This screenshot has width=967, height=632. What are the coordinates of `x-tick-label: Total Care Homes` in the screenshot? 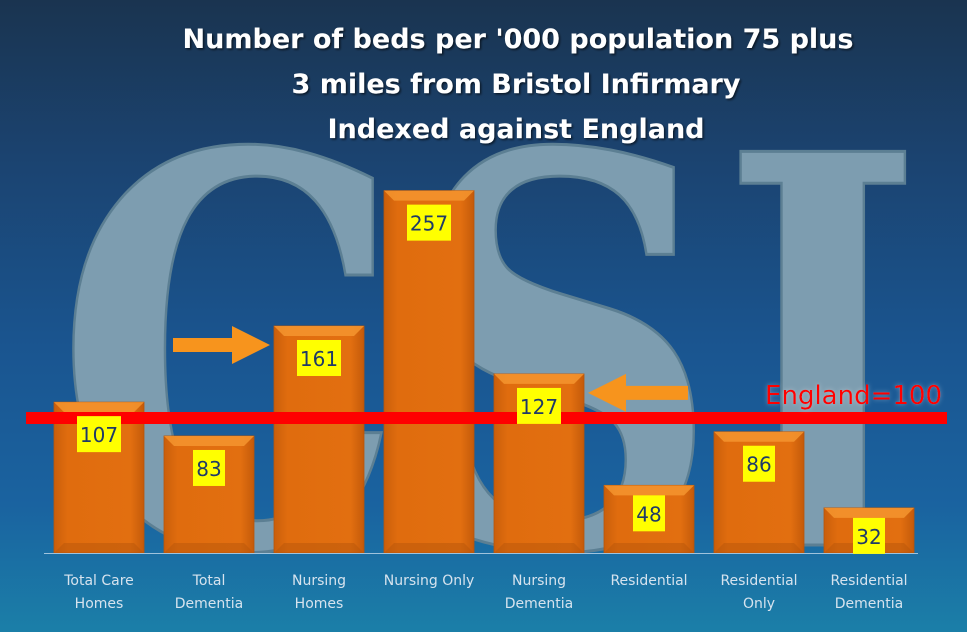 It's located at (98, 592).